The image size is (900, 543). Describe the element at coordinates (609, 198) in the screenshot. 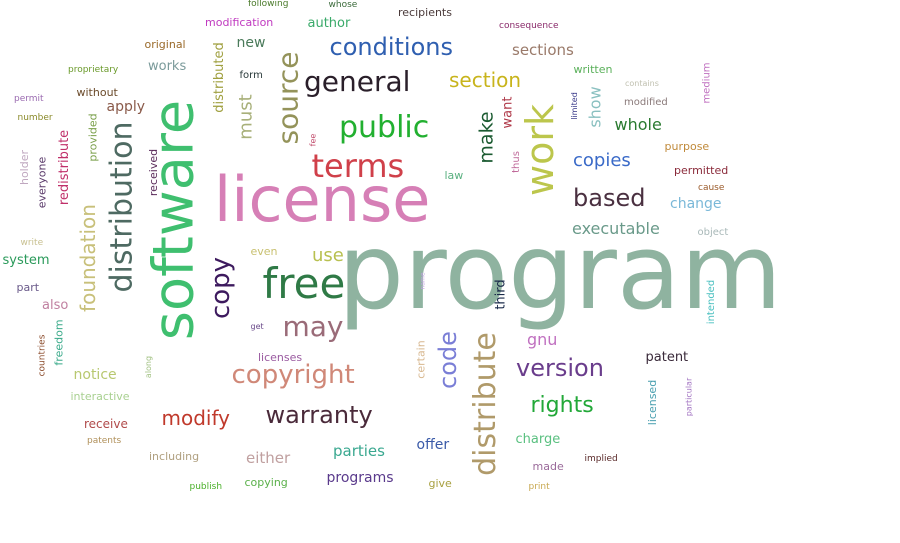

I see `word-based: based` at that location.